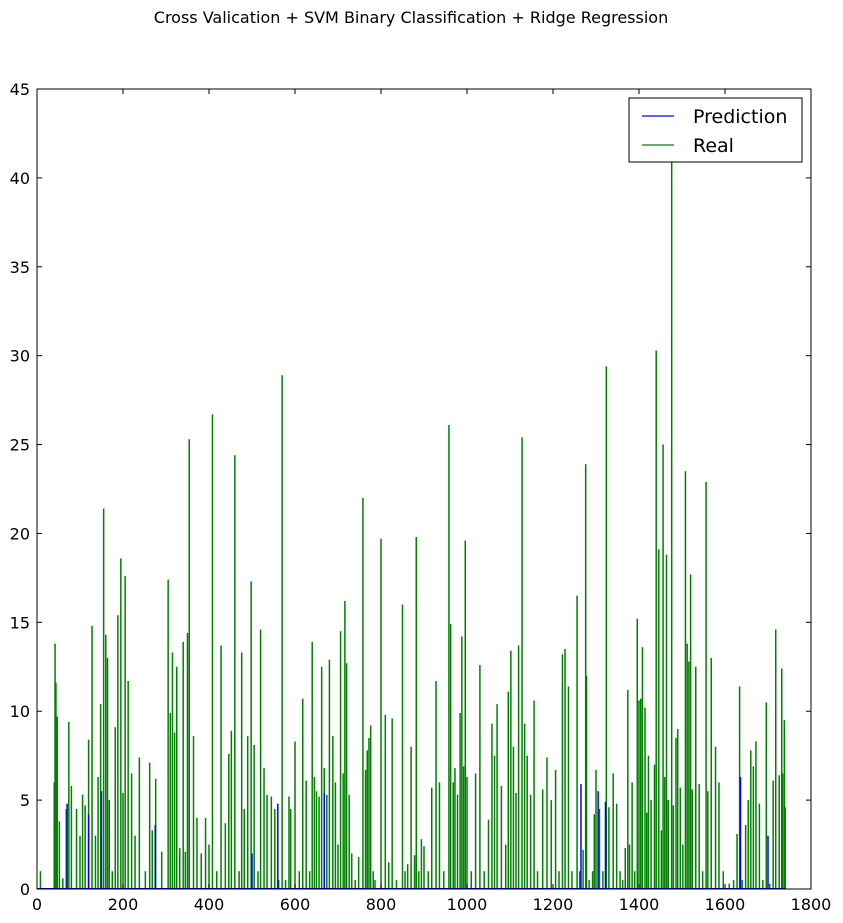 The height and width of the screenshot is (923, 843). I want to click on y-tick-label: 35, so click(20, 267).